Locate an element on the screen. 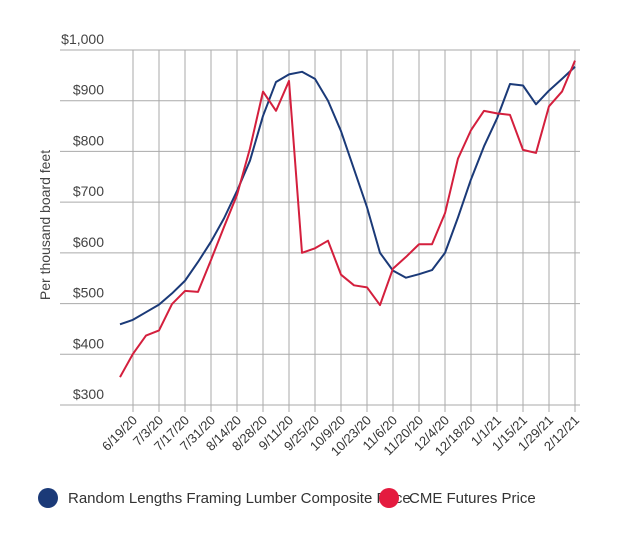 The image size is (624, 546). legend-item-cme-futures: CME Futures Price is located at coordinates (457, 498).